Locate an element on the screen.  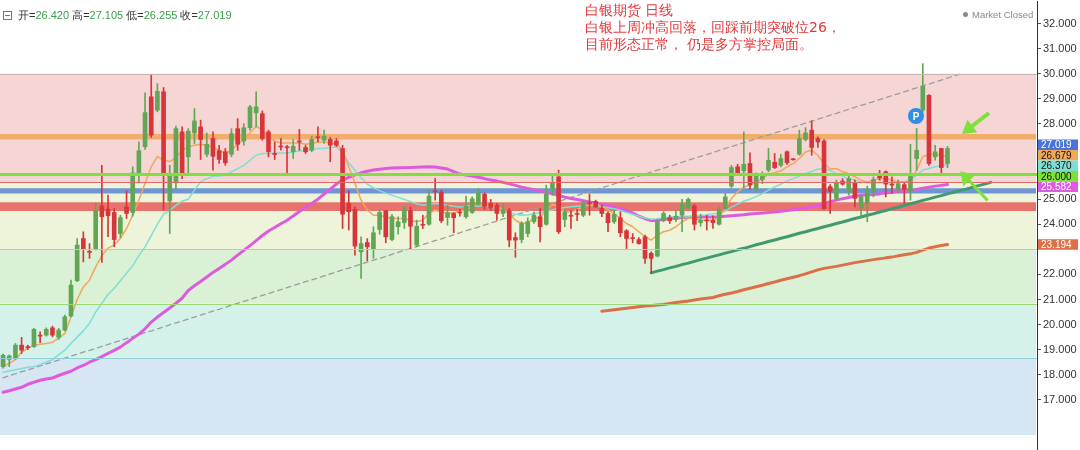
y-tick-label: 20.000 is located at coordinates (1060, 323).